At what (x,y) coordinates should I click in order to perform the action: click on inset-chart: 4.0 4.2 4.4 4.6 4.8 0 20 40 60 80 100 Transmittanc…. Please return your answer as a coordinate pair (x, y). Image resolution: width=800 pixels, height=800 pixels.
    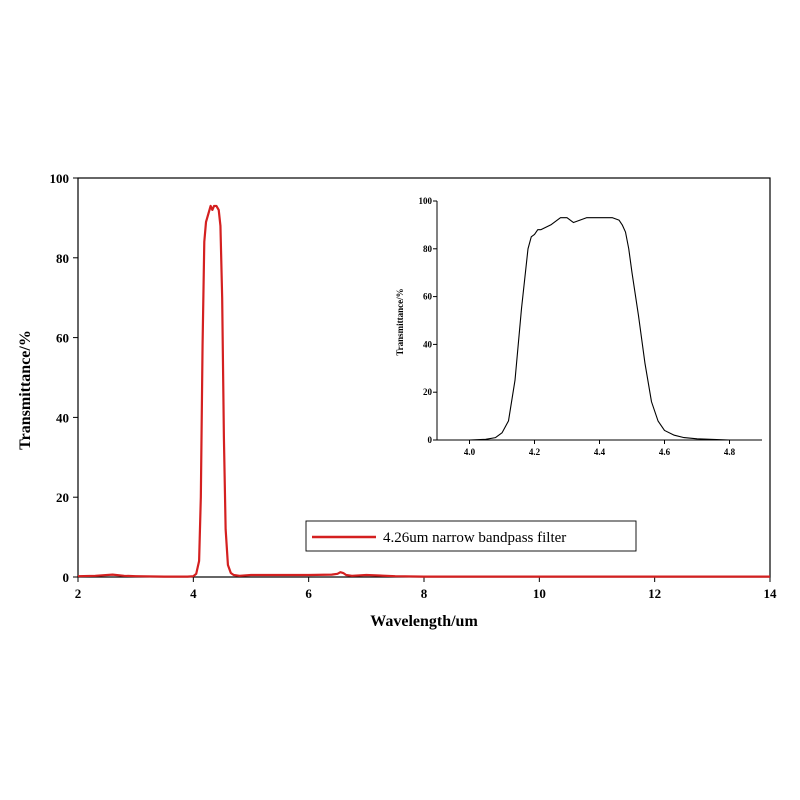
    Looking at the image, I should click on (578, 326).